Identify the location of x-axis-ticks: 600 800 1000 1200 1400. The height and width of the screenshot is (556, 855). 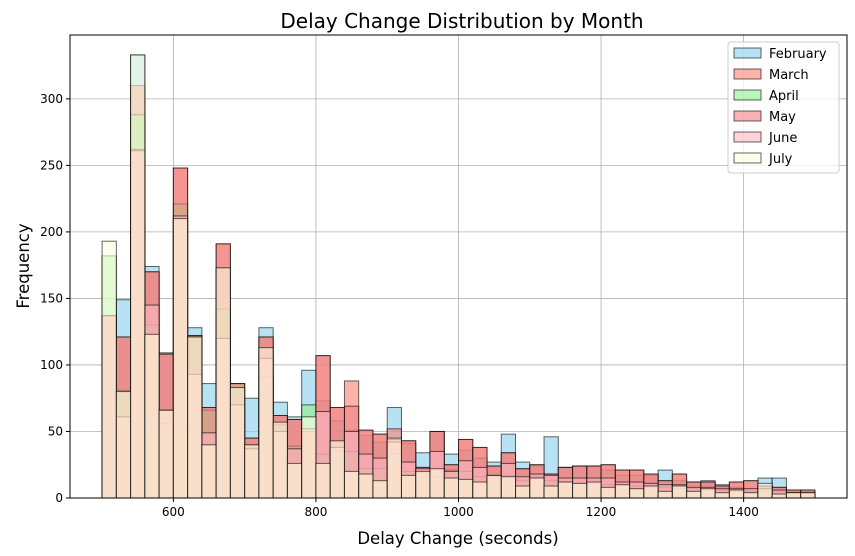
(460, 508).